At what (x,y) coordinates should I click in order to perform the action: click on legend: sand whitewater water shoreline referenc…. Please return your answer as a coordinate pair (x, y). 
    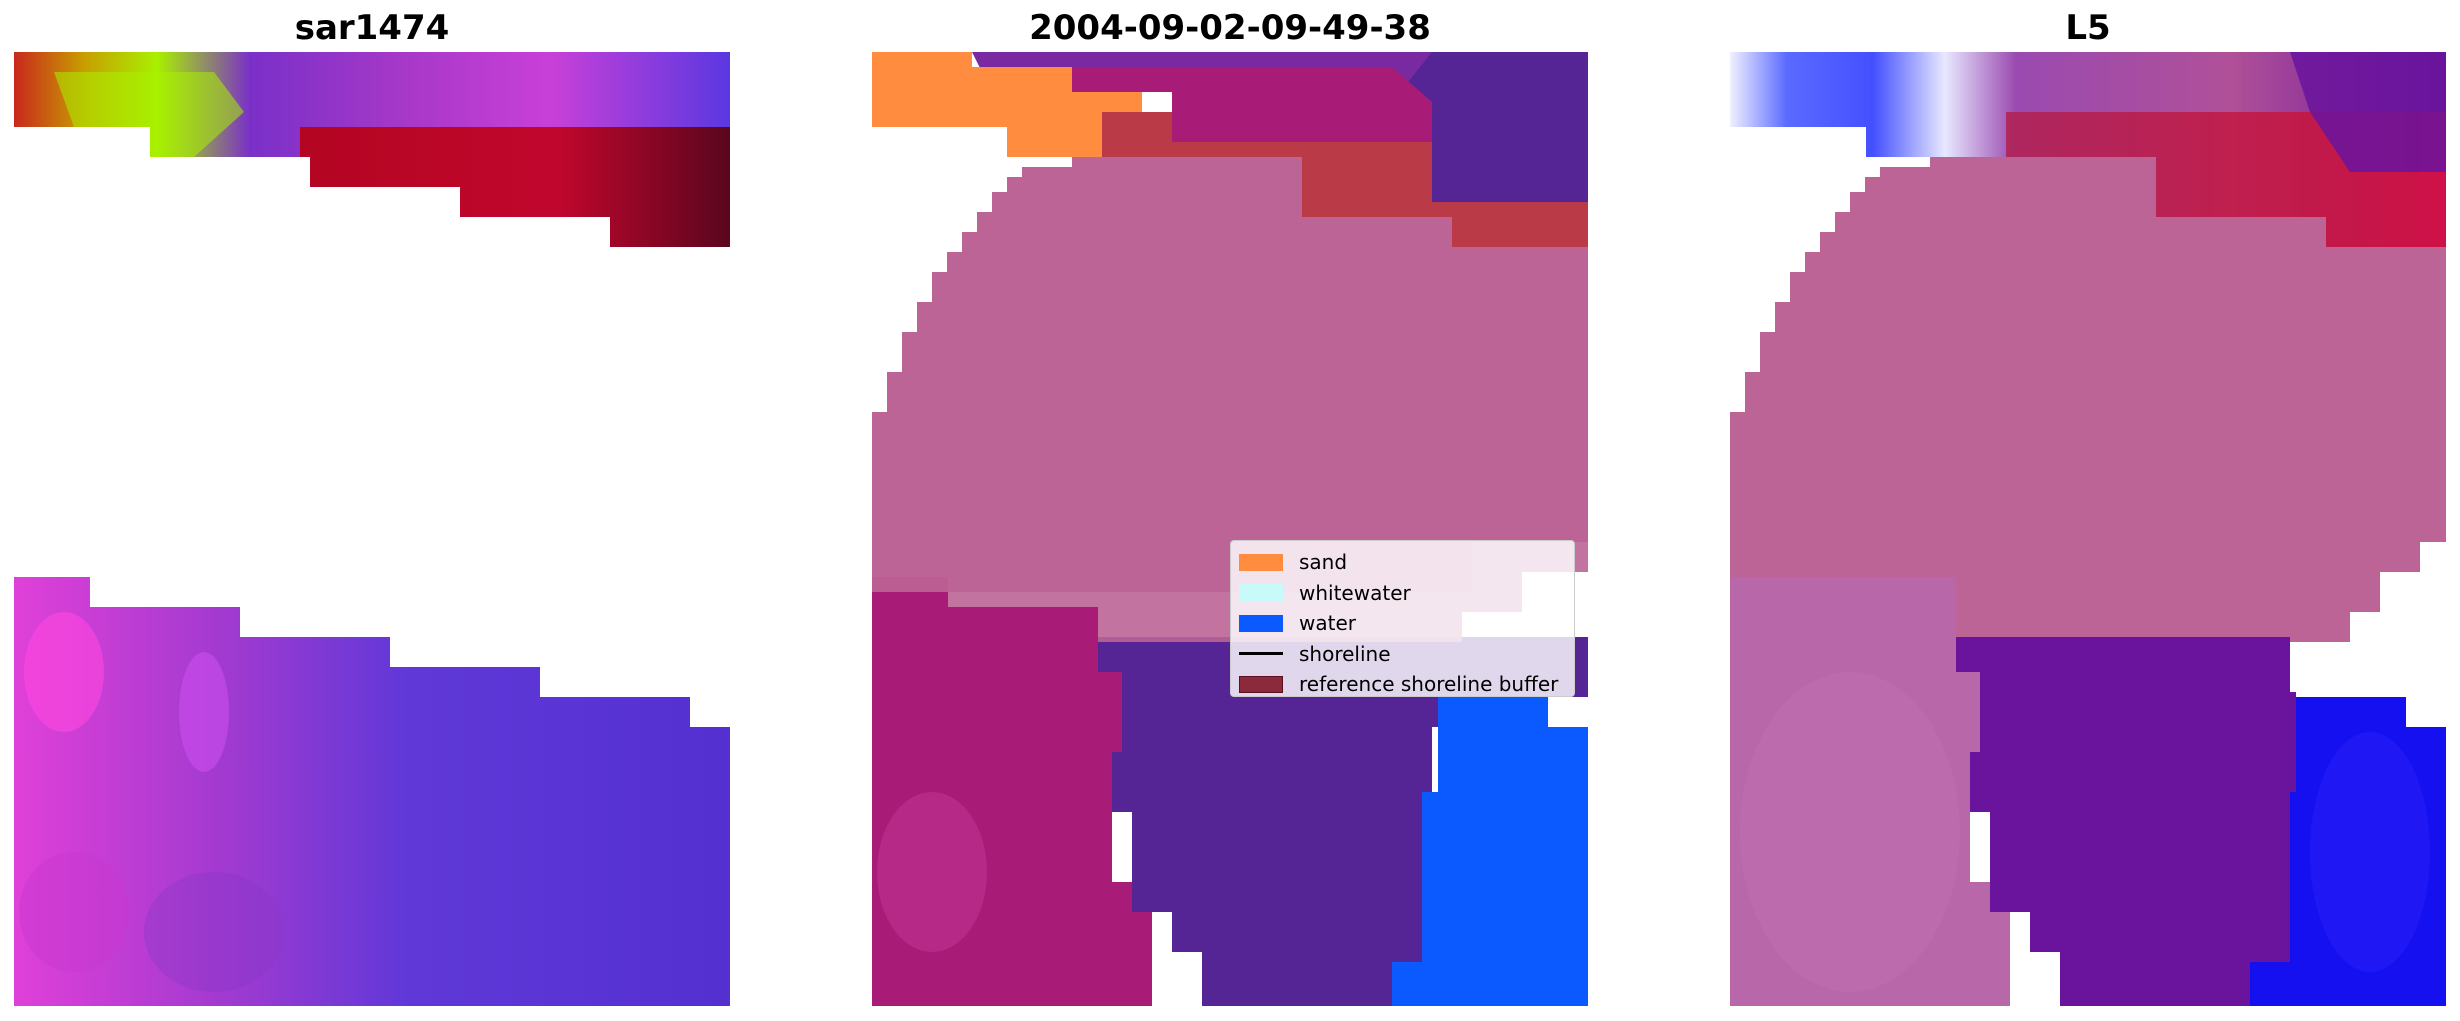
    Looking at the image, I should click on (1402, 618).